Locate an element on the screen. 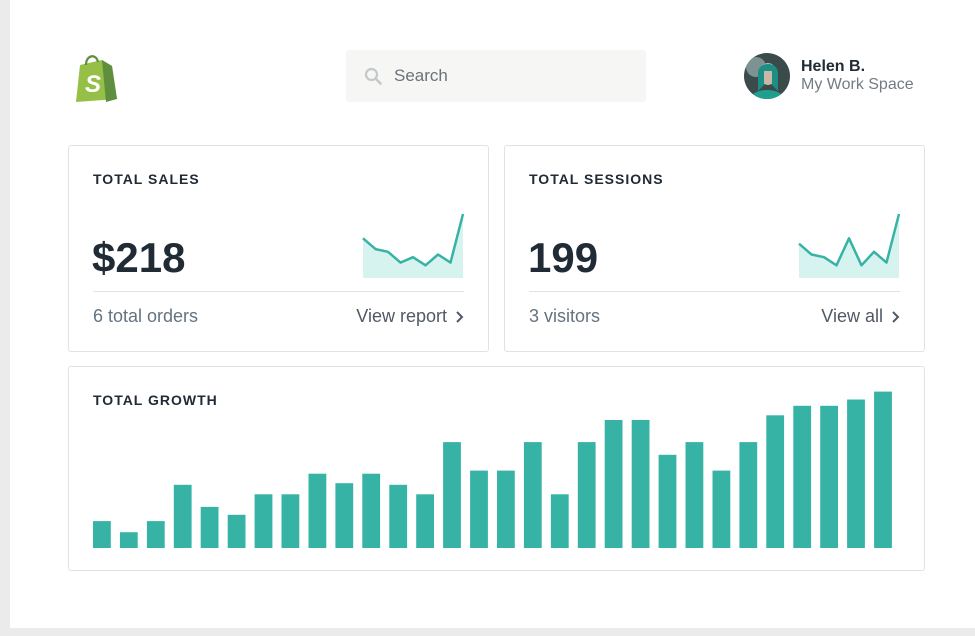 The image size is (975, 636). svg-text: S is located at coordinates (93, 84).